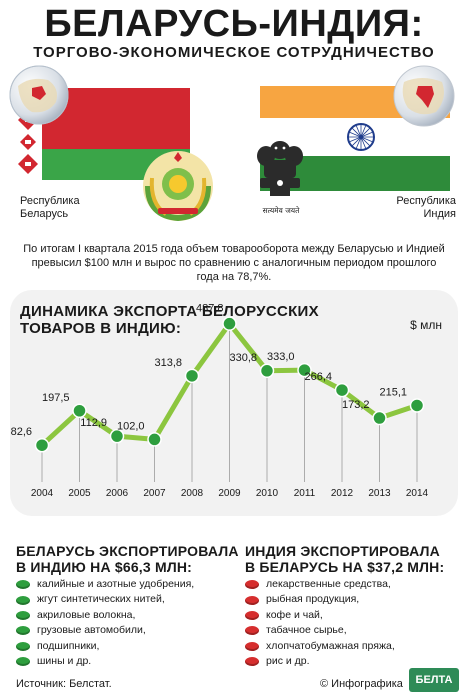  What do you see at coordinates (79, 493) in the screenshot?
I see `x-tick-label: 2005` at bounding box center [79, 493].